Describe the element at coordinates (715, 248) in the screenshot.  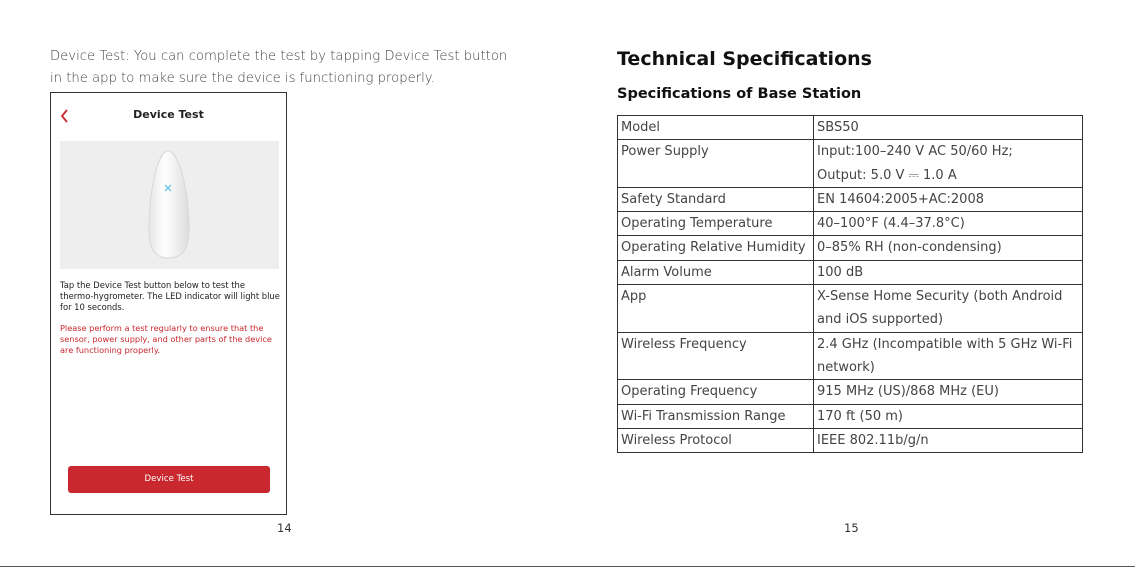
I see `spec-key: Operating Relative Humidity` at that location.